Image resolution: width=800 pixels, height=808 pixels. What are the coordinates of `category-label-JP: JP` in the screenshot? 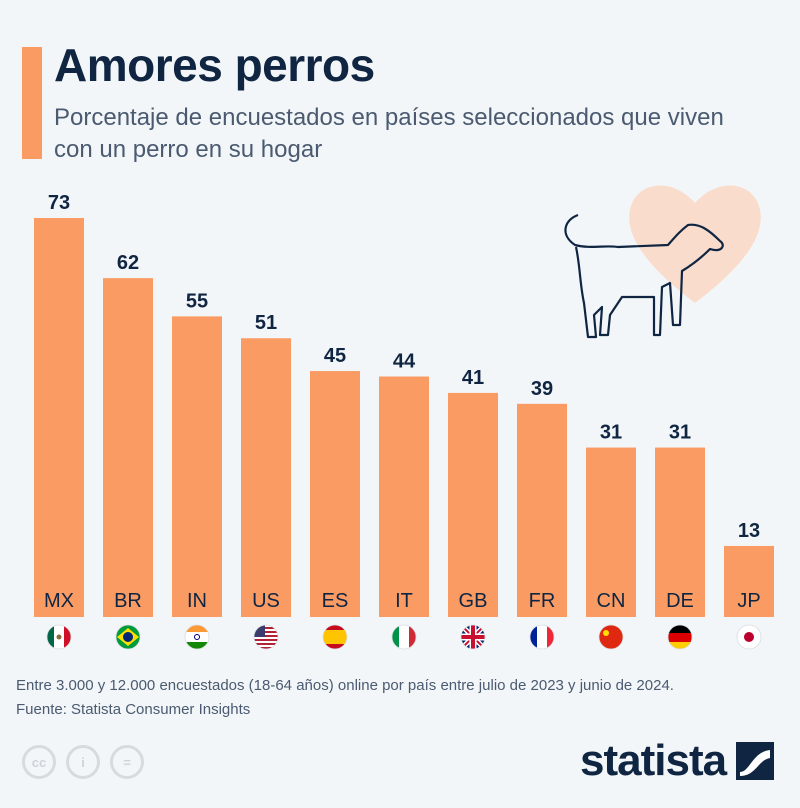 It's located at (748, 601).